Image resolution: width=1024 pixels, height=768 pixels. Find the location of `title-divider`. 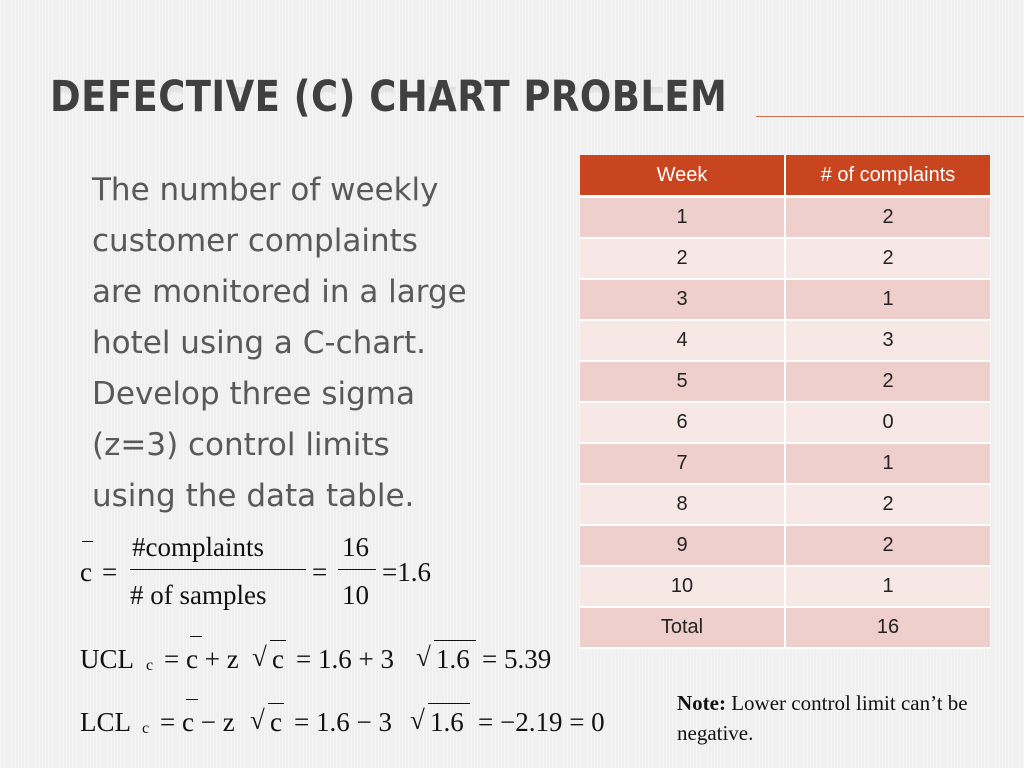

title-divider is located at coordinates (890, 116).